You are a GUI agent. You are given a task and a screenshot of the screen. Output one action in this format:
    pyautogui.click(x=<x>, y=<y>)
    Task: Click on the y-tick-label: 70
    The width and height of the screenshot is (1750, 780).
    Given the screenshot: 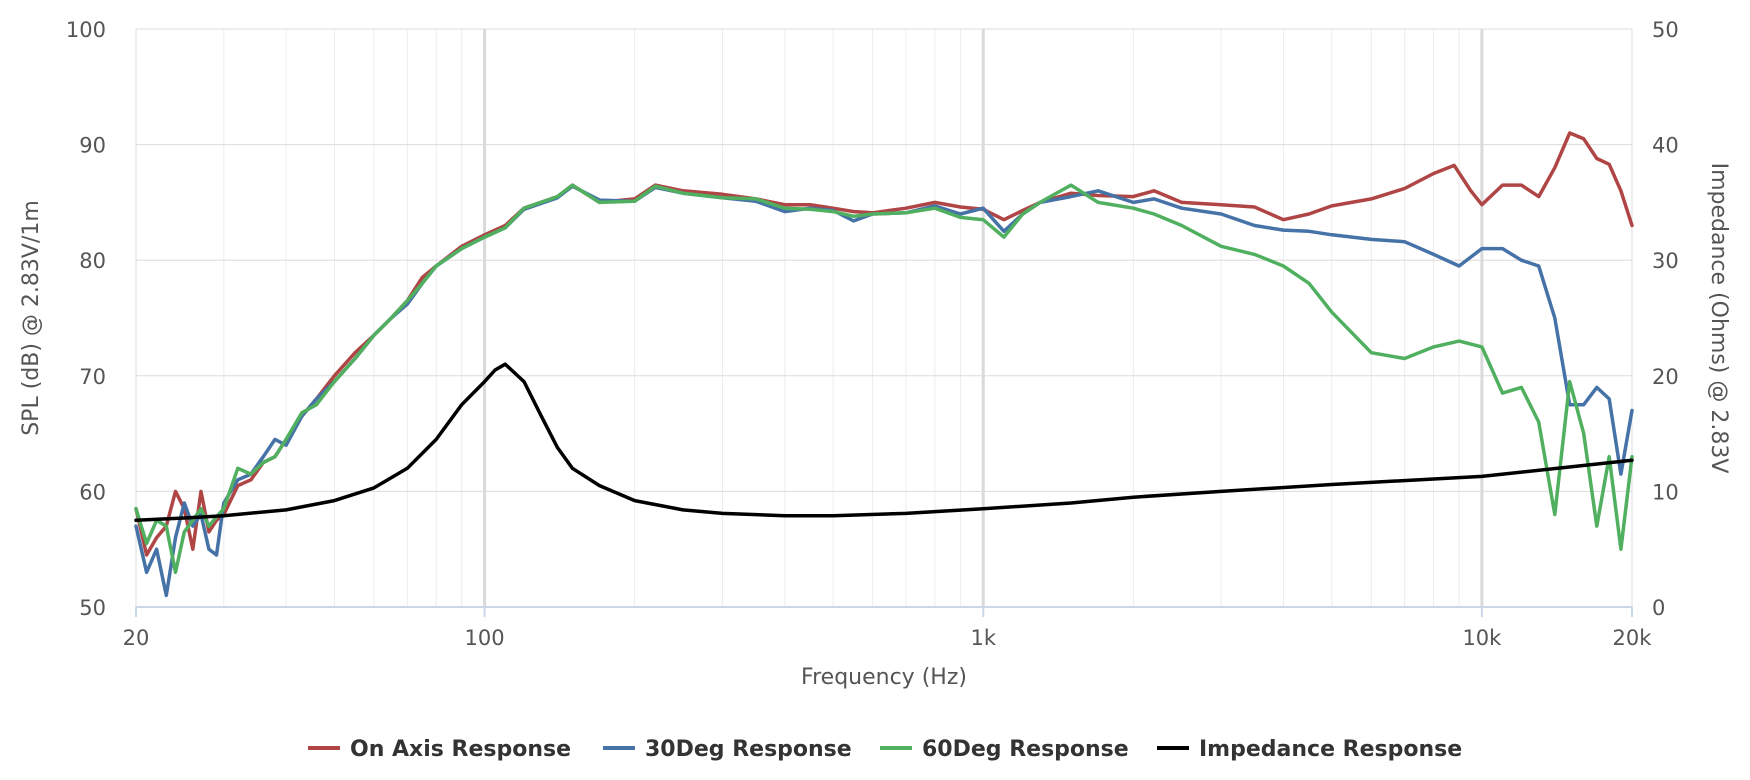 What is the action you would take?
    pyautogui.click(x=92, y=377)
    